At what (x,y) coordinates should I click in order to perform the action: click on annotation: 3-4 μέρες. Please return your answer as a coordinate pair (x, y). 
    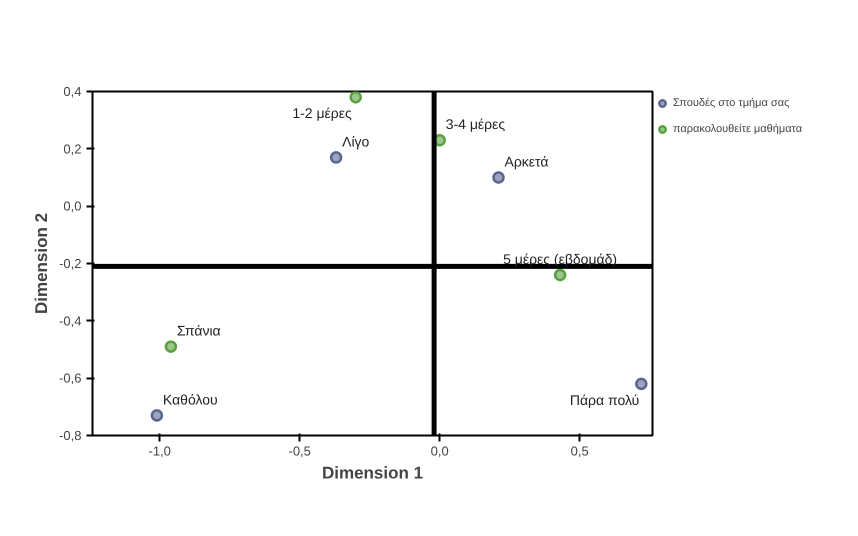
    Looking at the image, I should click on (476, 124).